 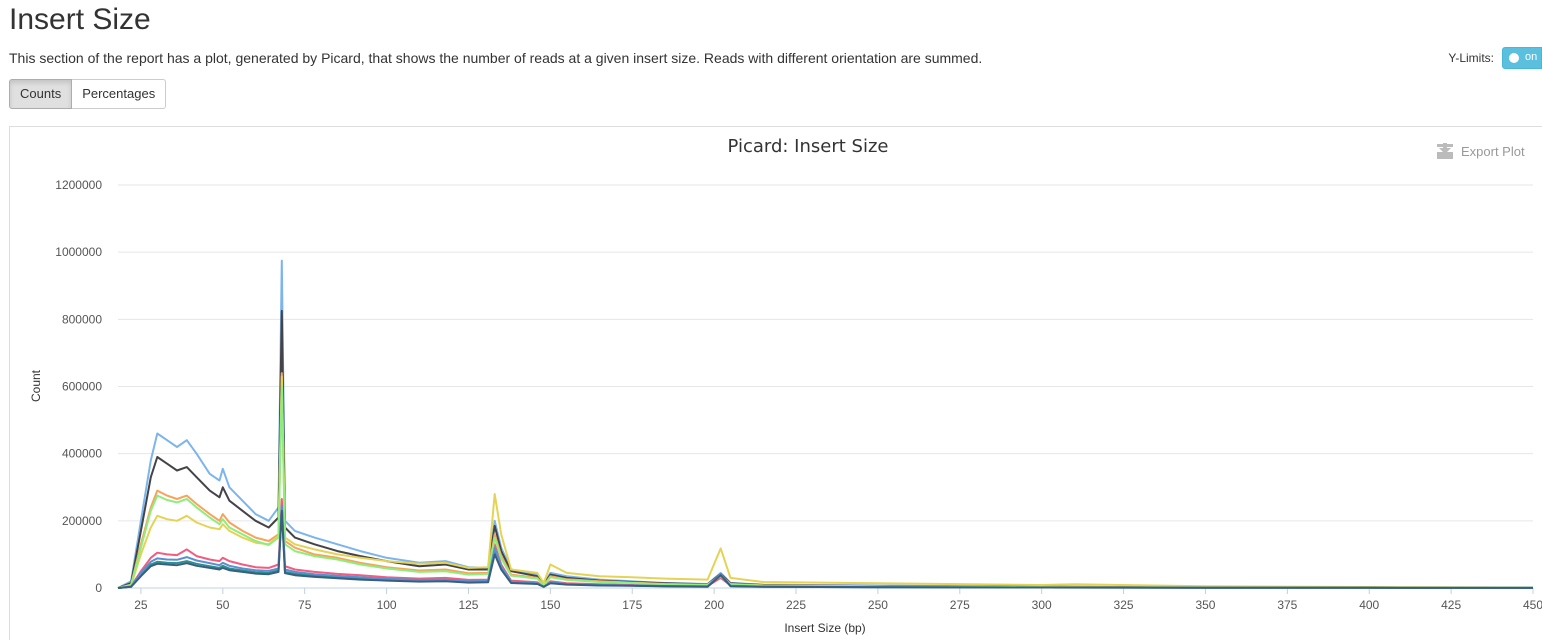 What do you see at coordinates (1531, 57) in the screenshot?
I see `toggle-state-label: on` at bounding box center [1531, 57].